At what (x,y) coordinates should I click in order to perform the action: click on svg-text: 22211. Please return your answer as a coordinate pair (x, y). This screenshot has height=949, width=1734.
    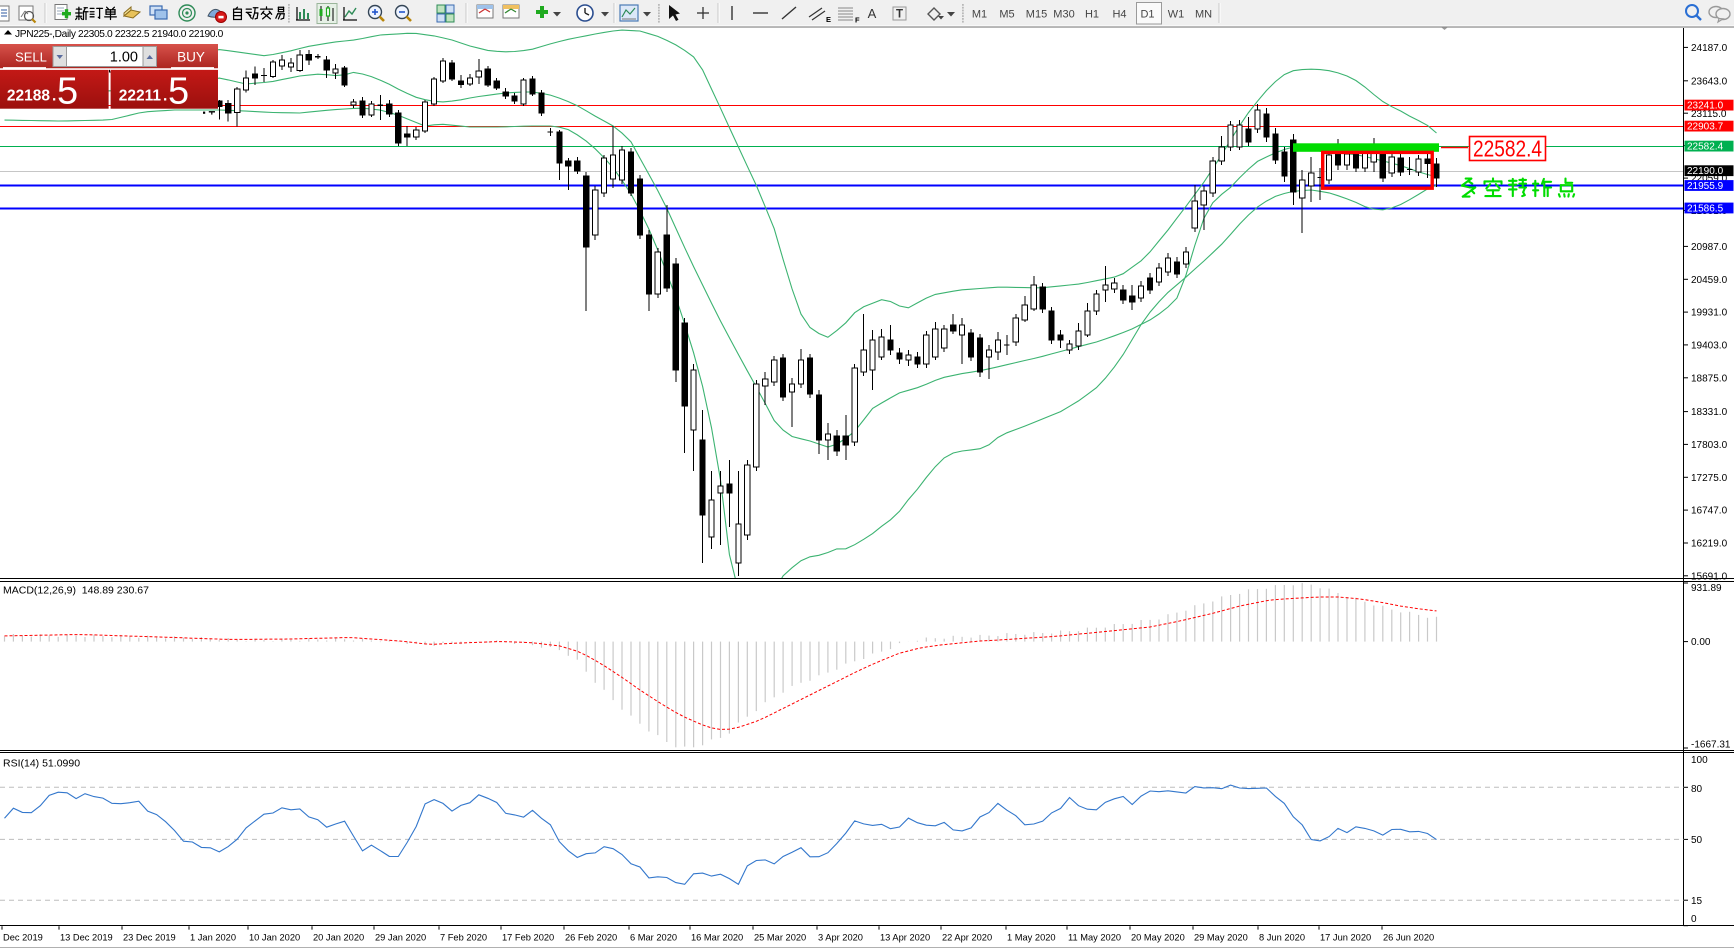
    Looking at the image, I should click on (140, 96).